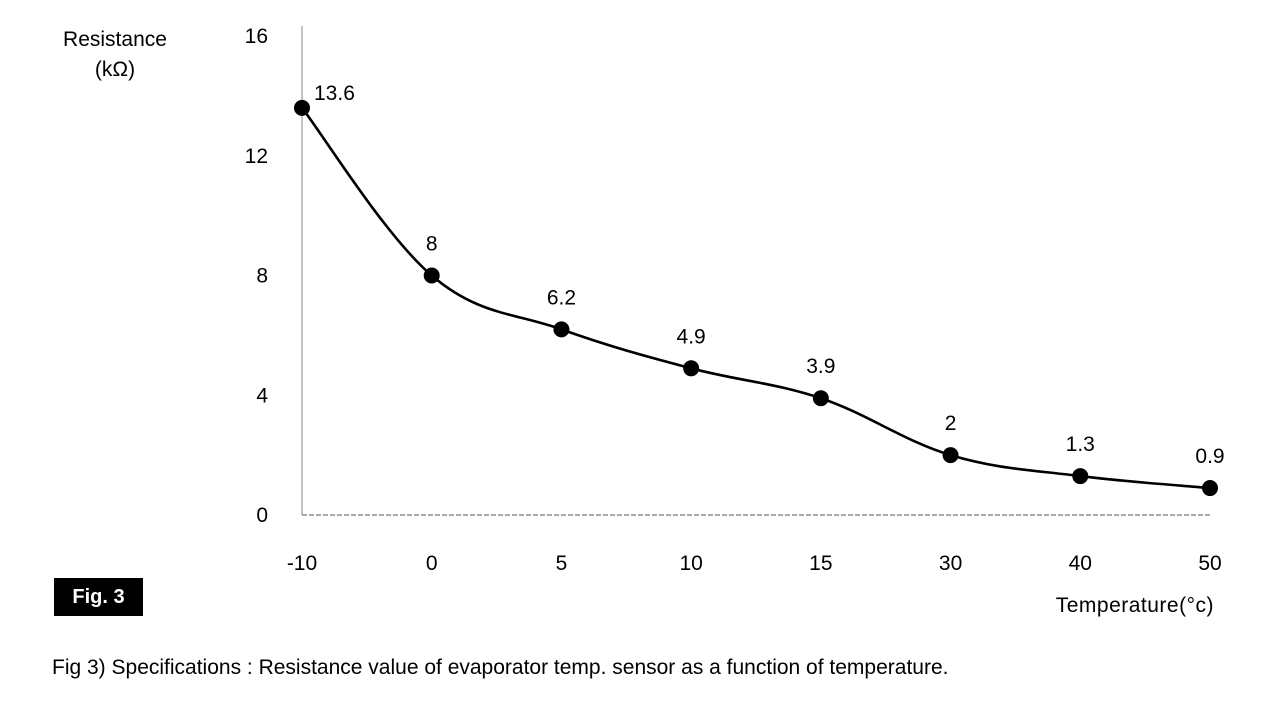  I want to click on data-label: 13.6, so click(334, 93).